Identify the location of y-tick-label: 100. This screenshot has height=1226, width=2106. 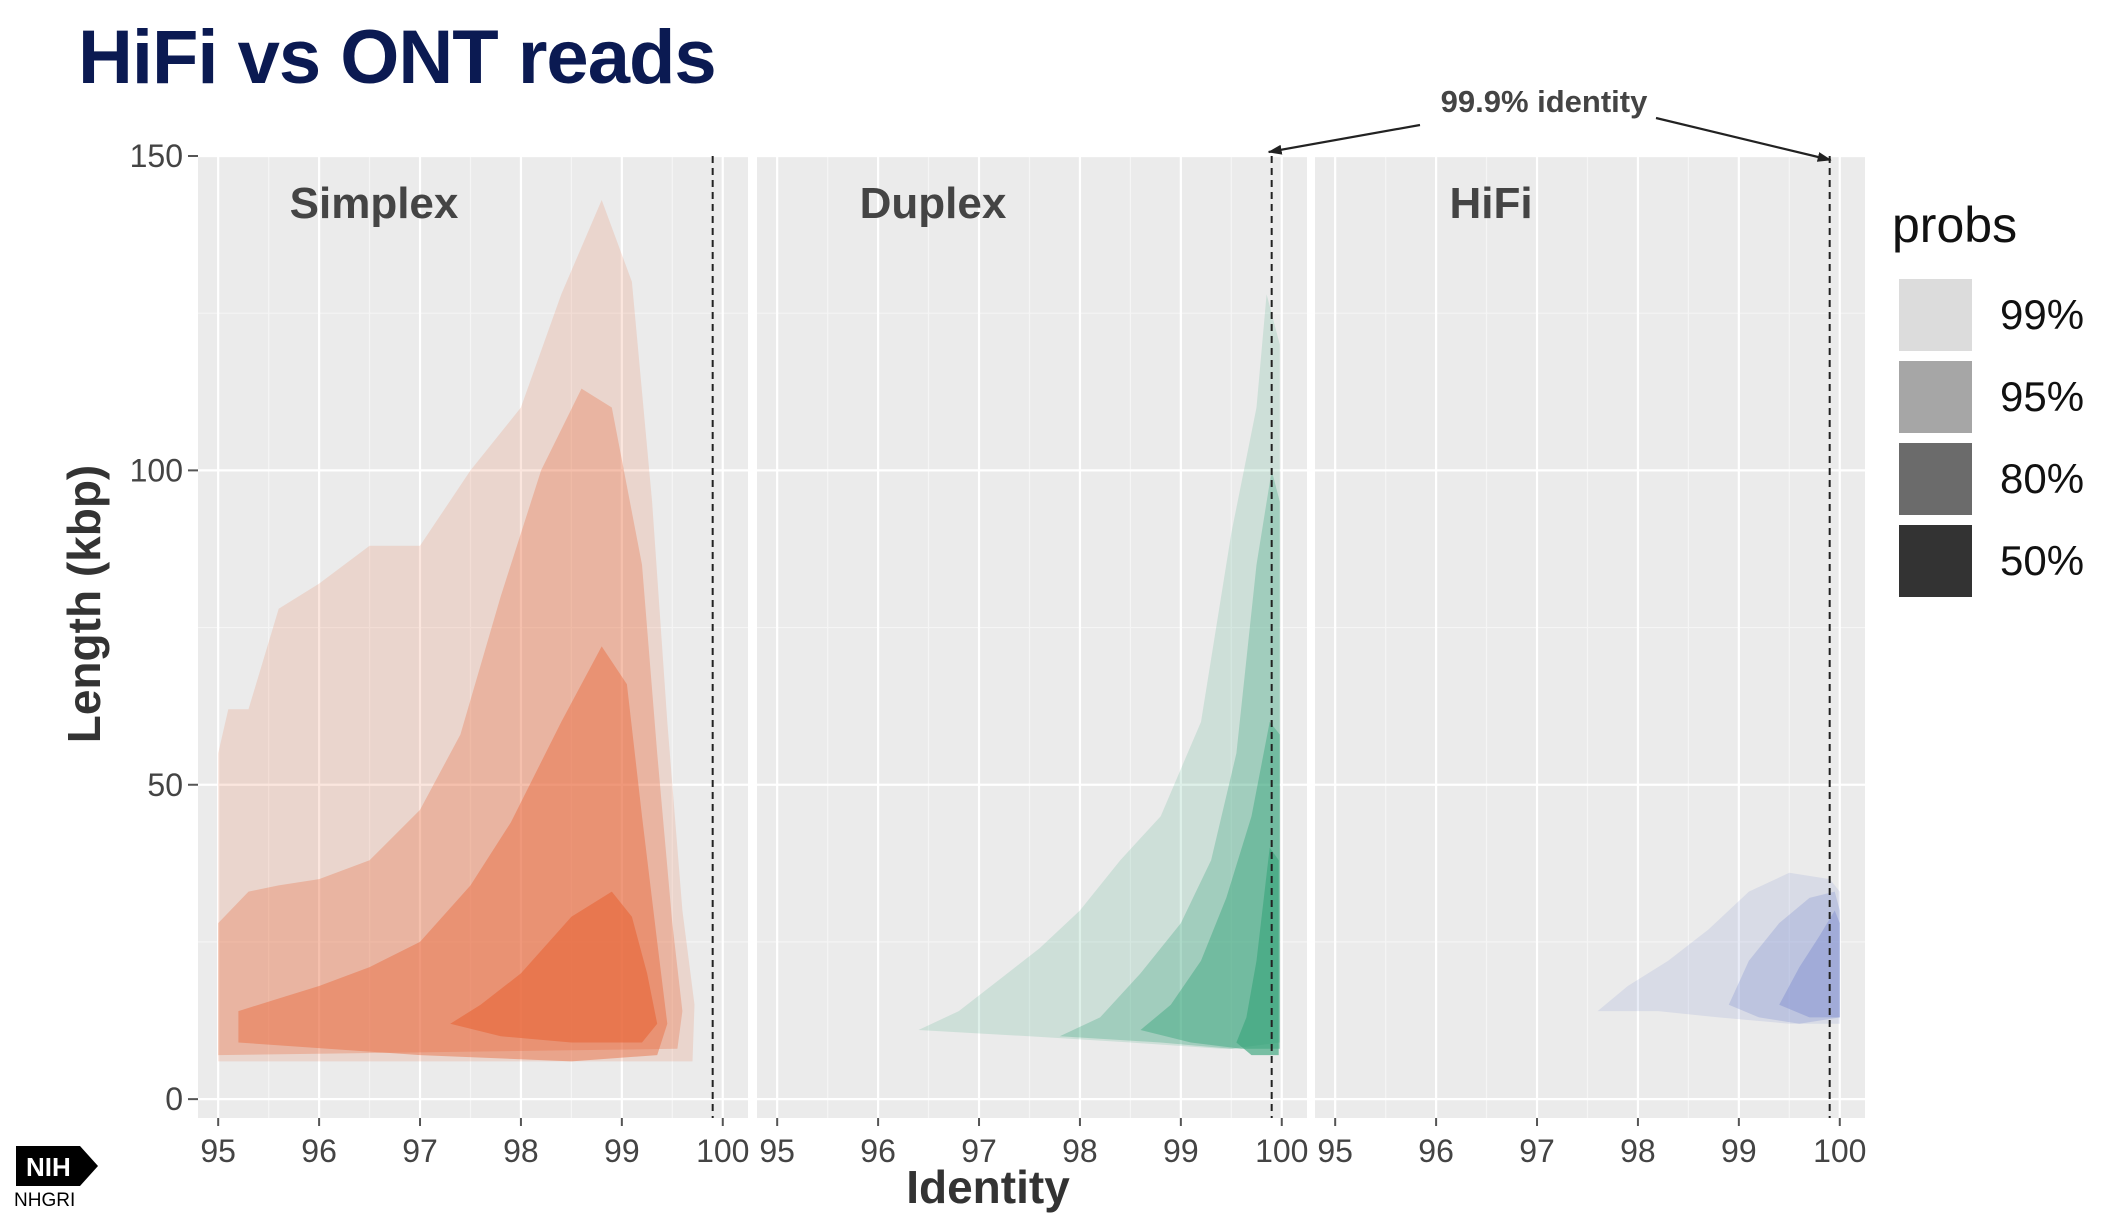
(156, 470).